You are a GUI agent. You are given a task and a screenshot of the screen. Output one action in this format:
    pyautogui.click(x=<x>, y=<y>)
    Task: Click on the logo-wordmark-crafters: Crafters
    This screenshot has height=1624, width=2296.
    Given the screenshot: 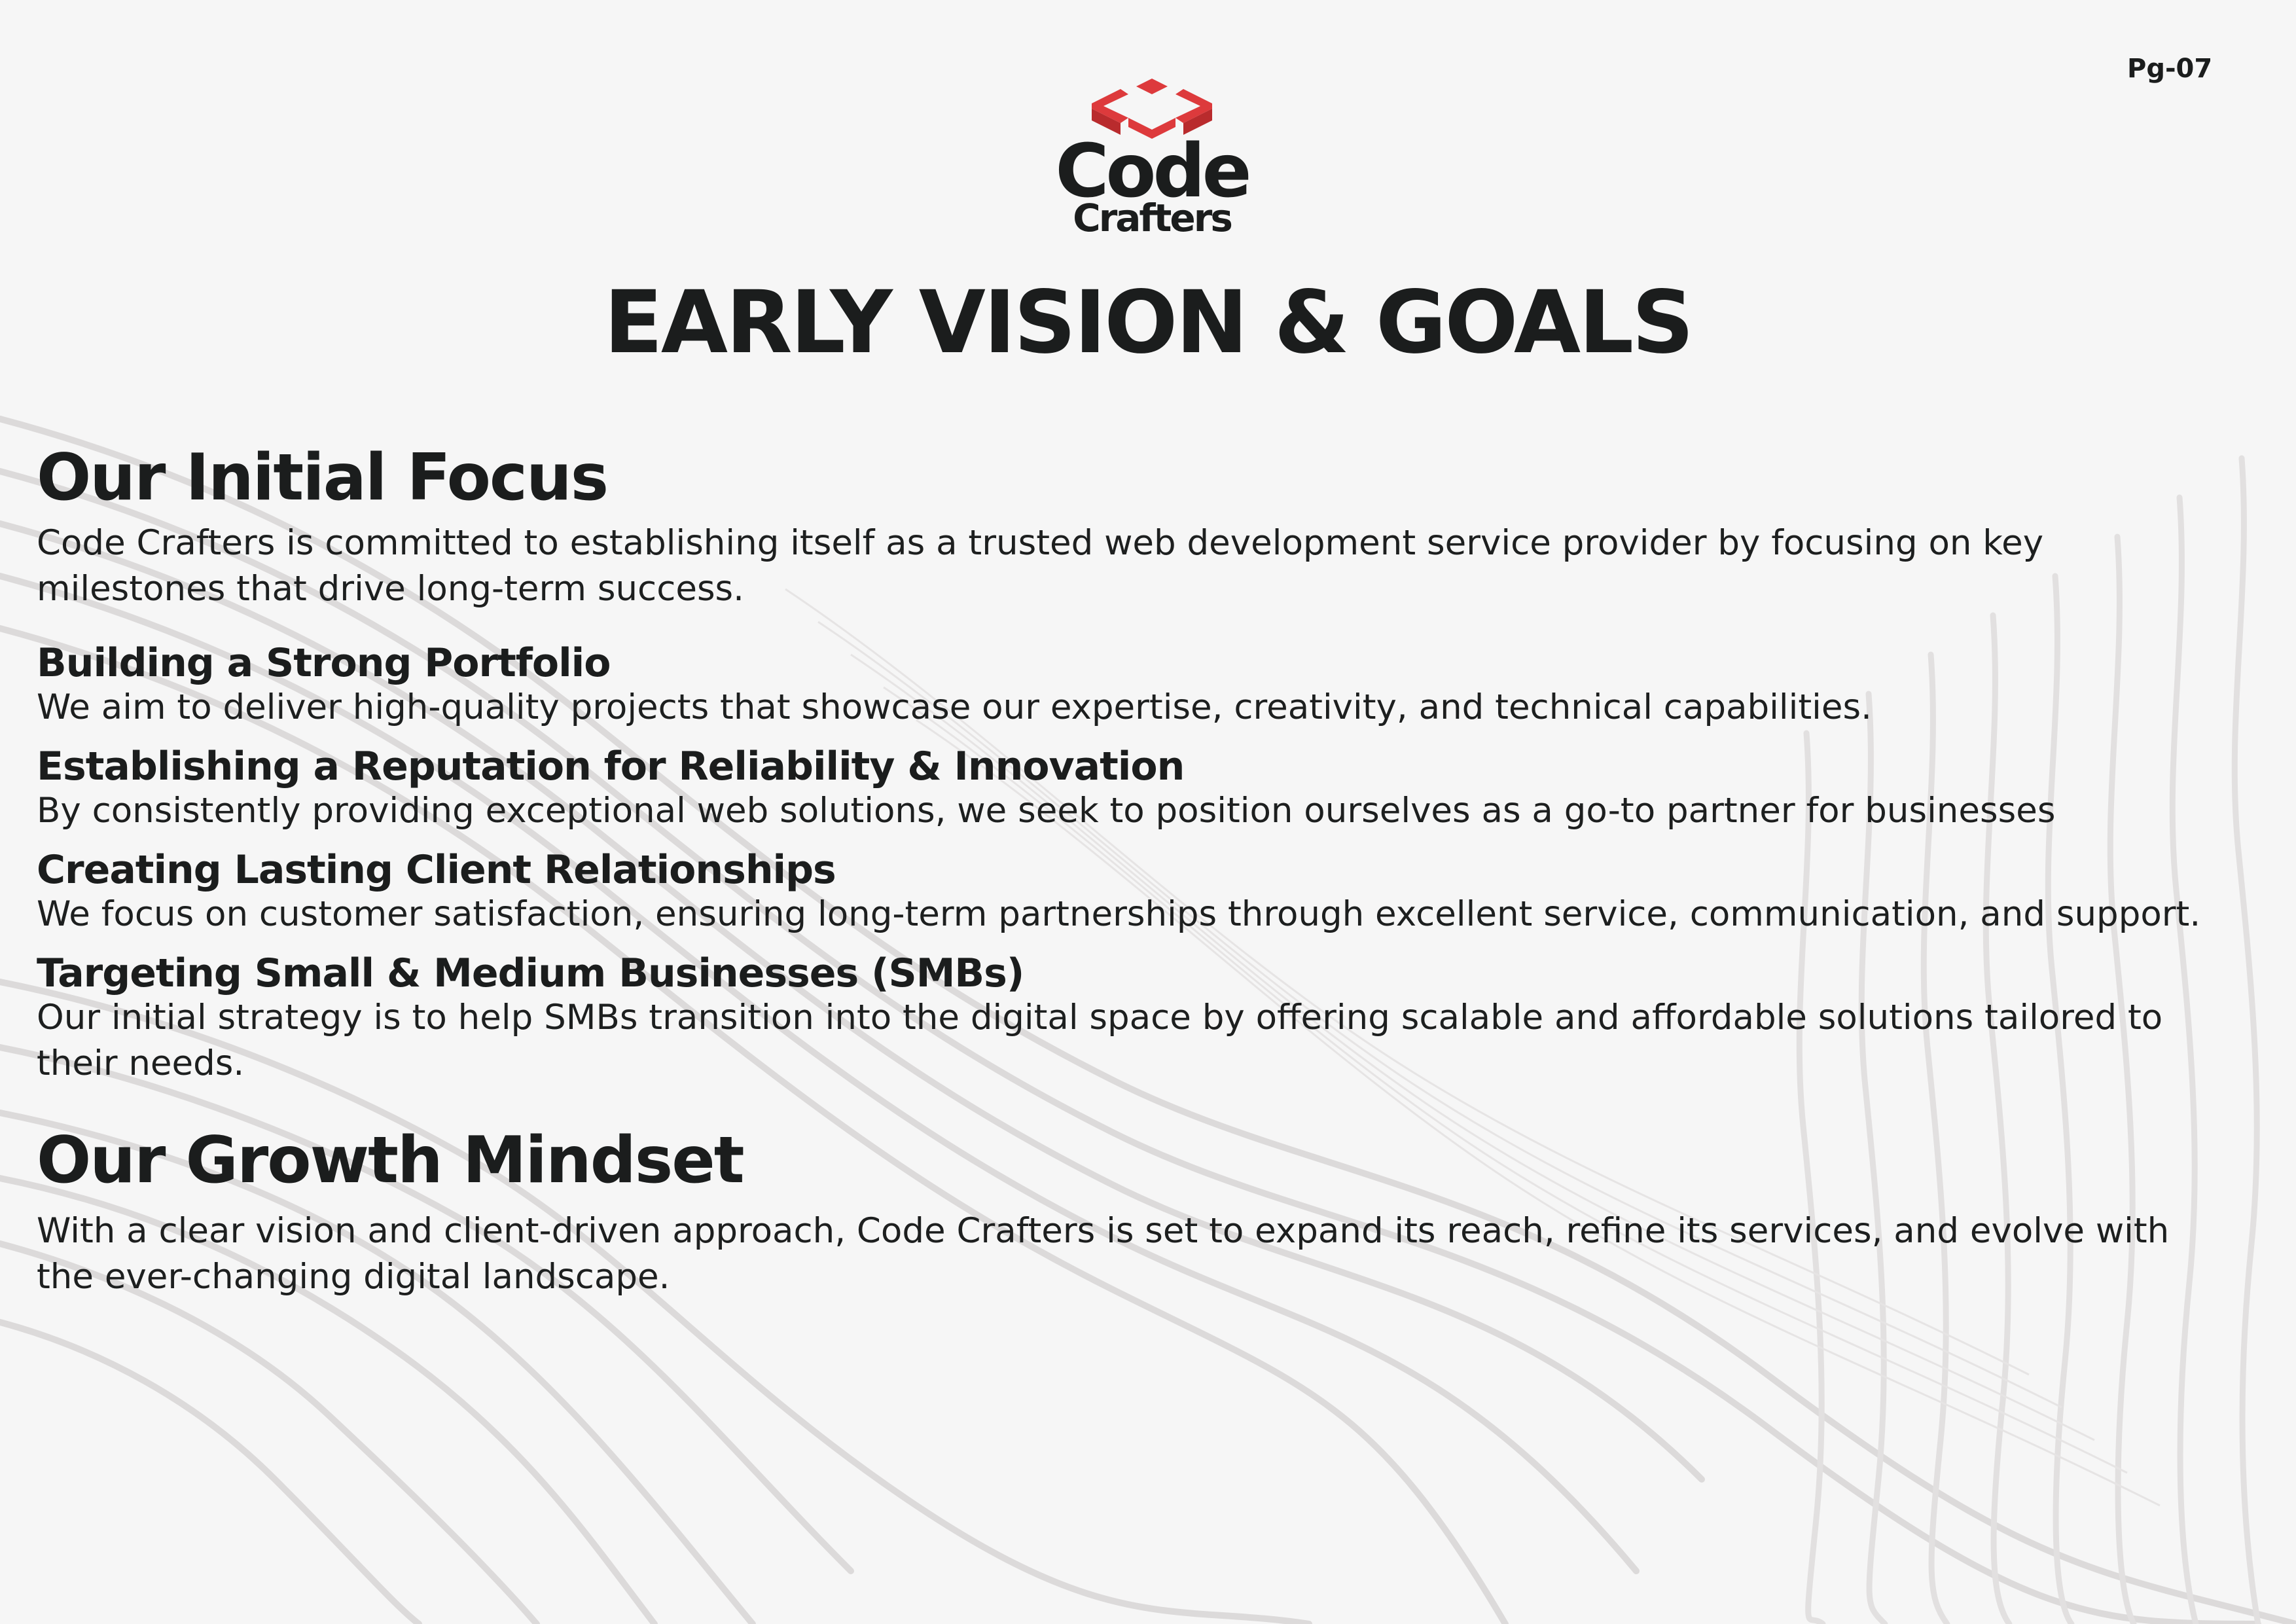 What is the action you would take?
    pyautogui.click(x=1153, y=218)
    